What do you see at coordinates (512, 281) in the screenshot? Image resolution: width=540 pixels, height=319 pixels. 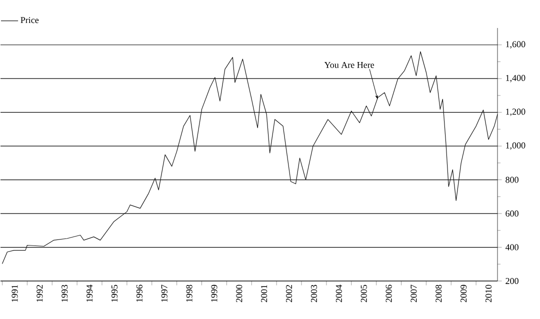 I see `y-tick-label: 200` at bounding box center [512, 281].